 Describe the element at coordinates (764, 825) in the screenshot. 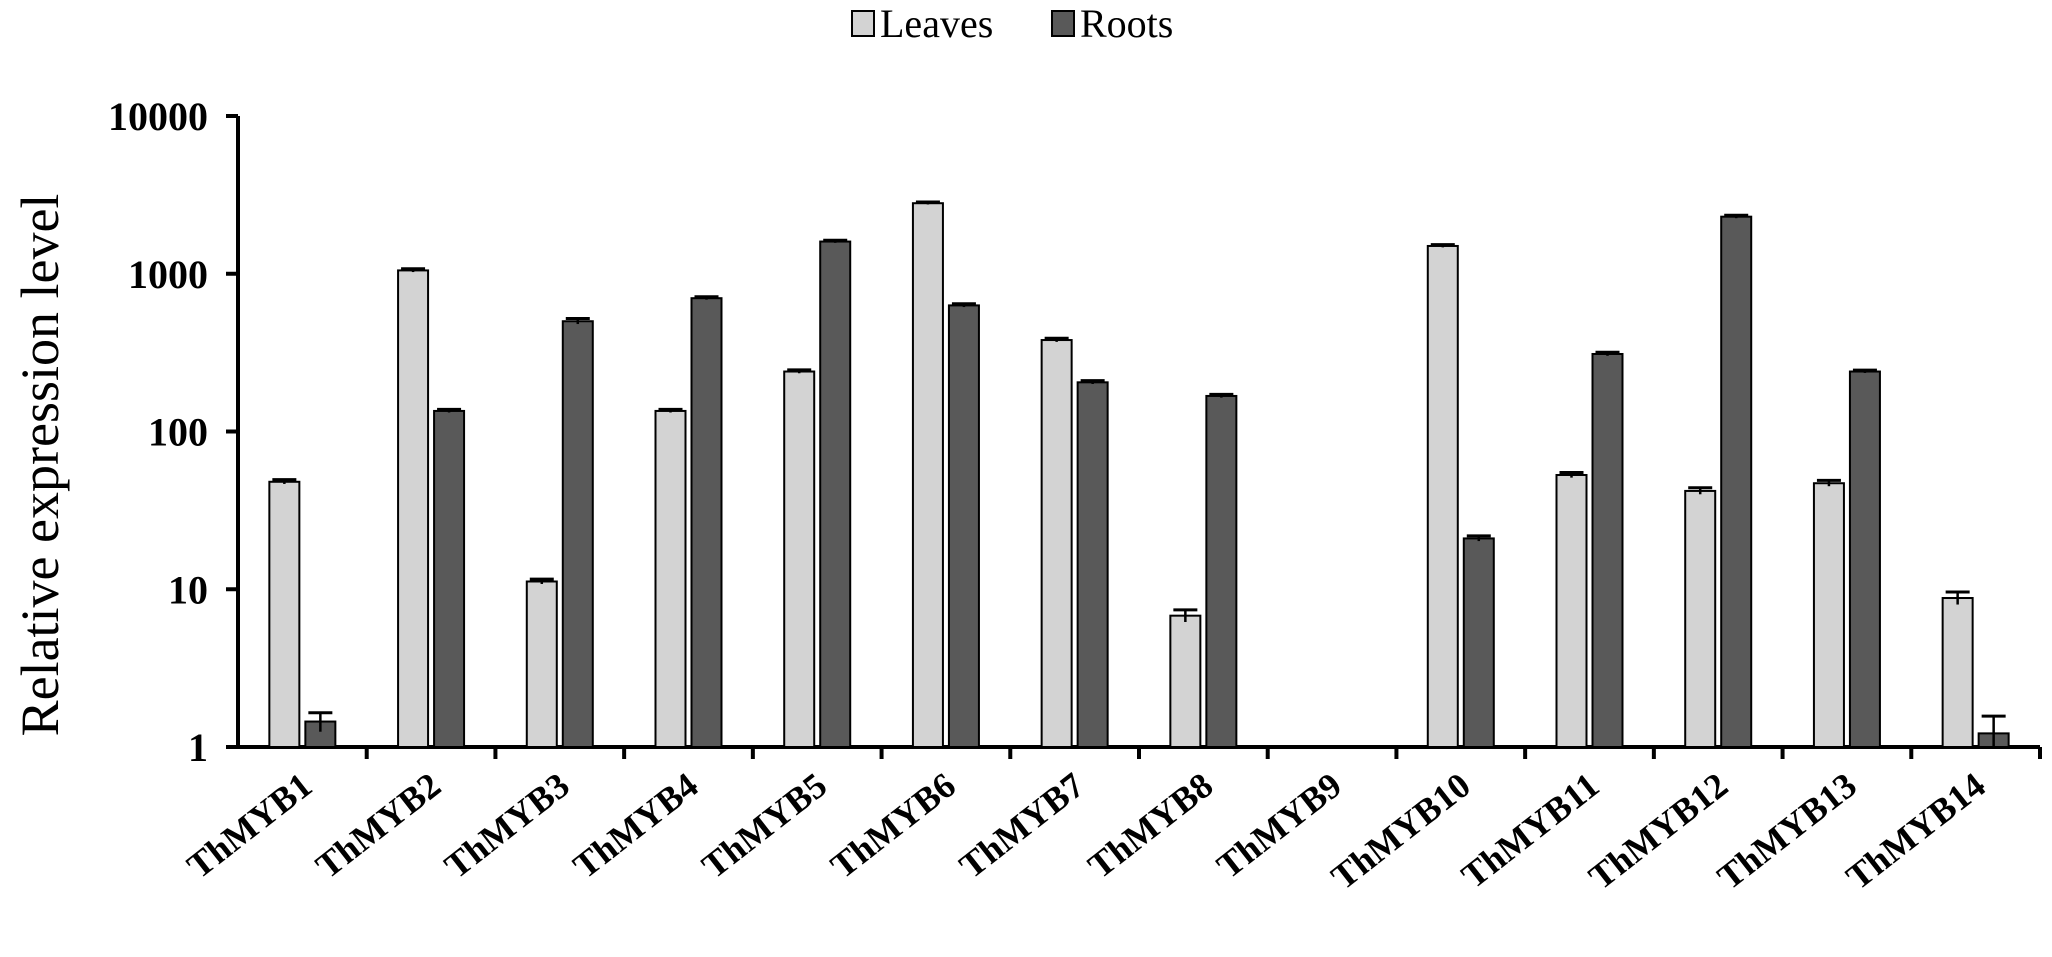

I see `category-label: ThMYB5` at that location.